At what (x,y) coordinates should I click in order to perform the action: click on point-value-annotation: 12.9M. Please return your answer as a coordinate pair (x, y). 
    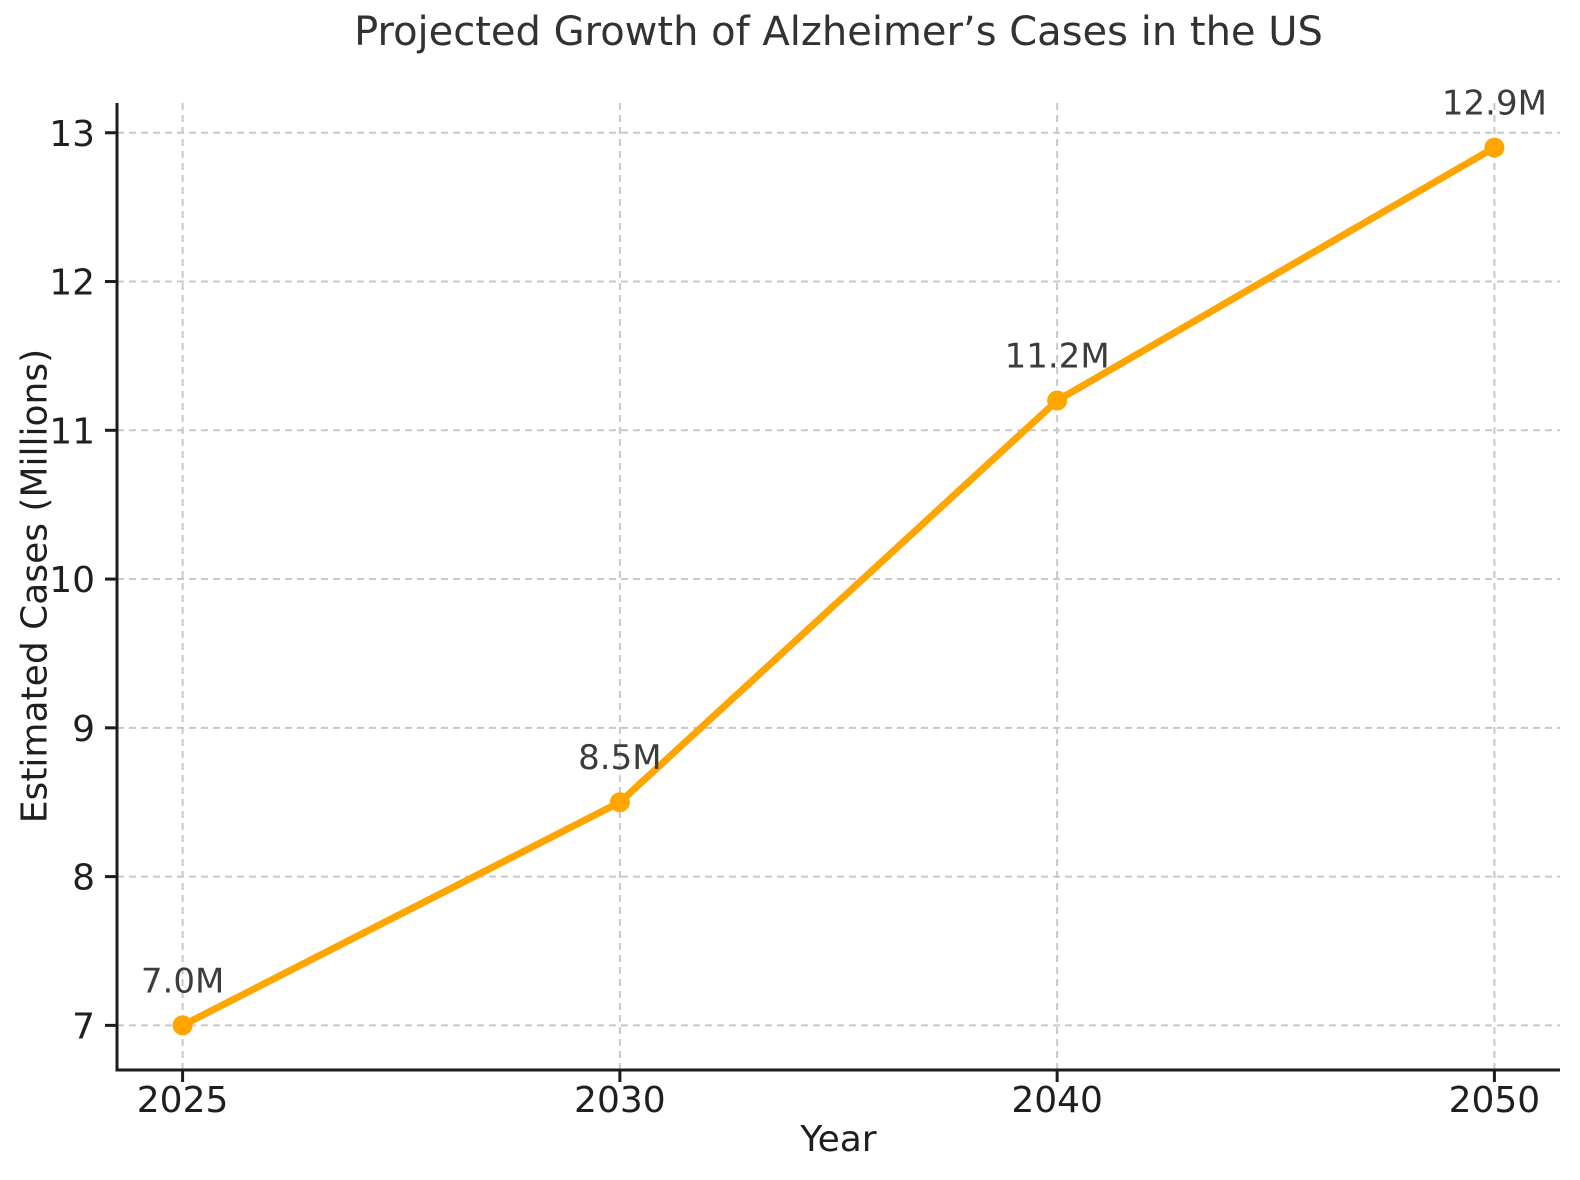
    Looking at the image, I should click on (1494, 104).